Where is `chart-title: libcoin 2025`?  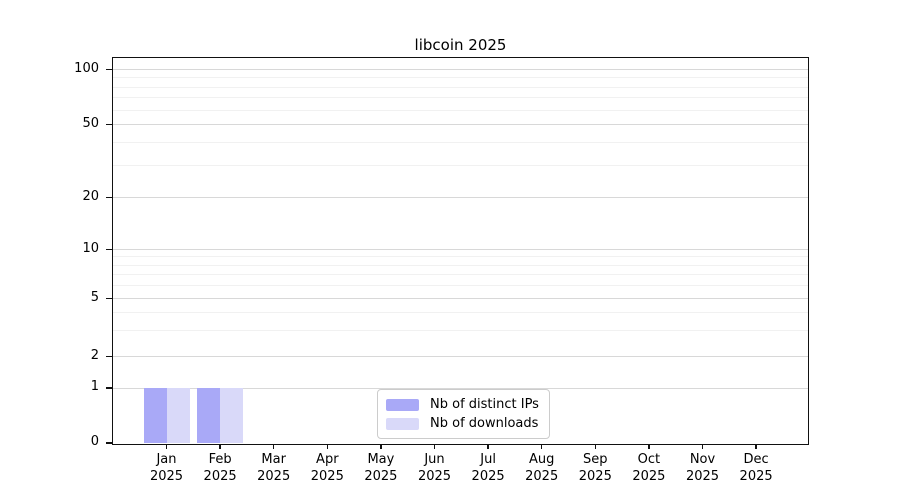
chart-title: libcoin 2025 is located at coordinates (460, 45).